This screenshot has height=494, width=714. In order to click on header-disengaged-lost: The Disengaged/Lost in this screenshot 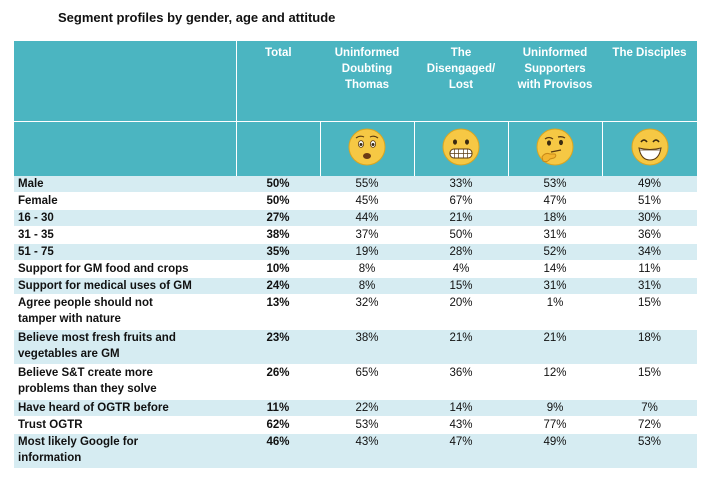, I will do `click(461, 81)`.